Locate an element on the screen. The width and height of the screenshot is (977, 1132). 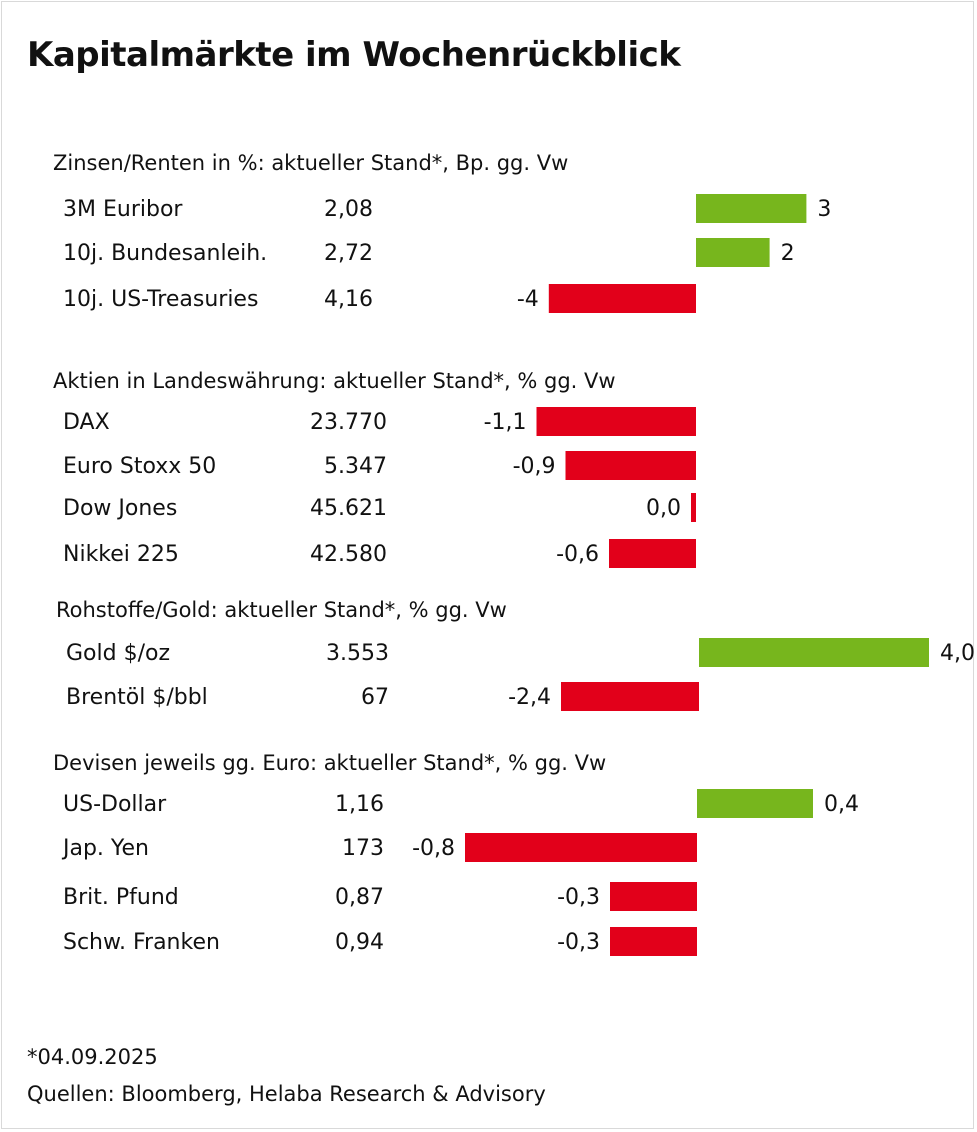
row-label: Schw. Franken is located at coordinates (141, 942).